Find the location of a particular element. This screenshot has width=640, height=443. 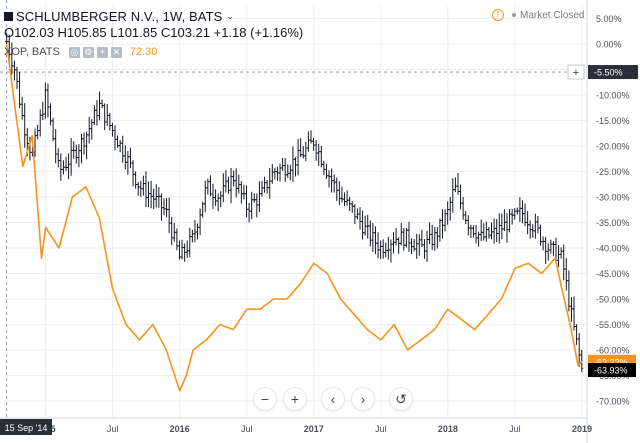

crosshair-date-badge is located at coordinates (26, 427).